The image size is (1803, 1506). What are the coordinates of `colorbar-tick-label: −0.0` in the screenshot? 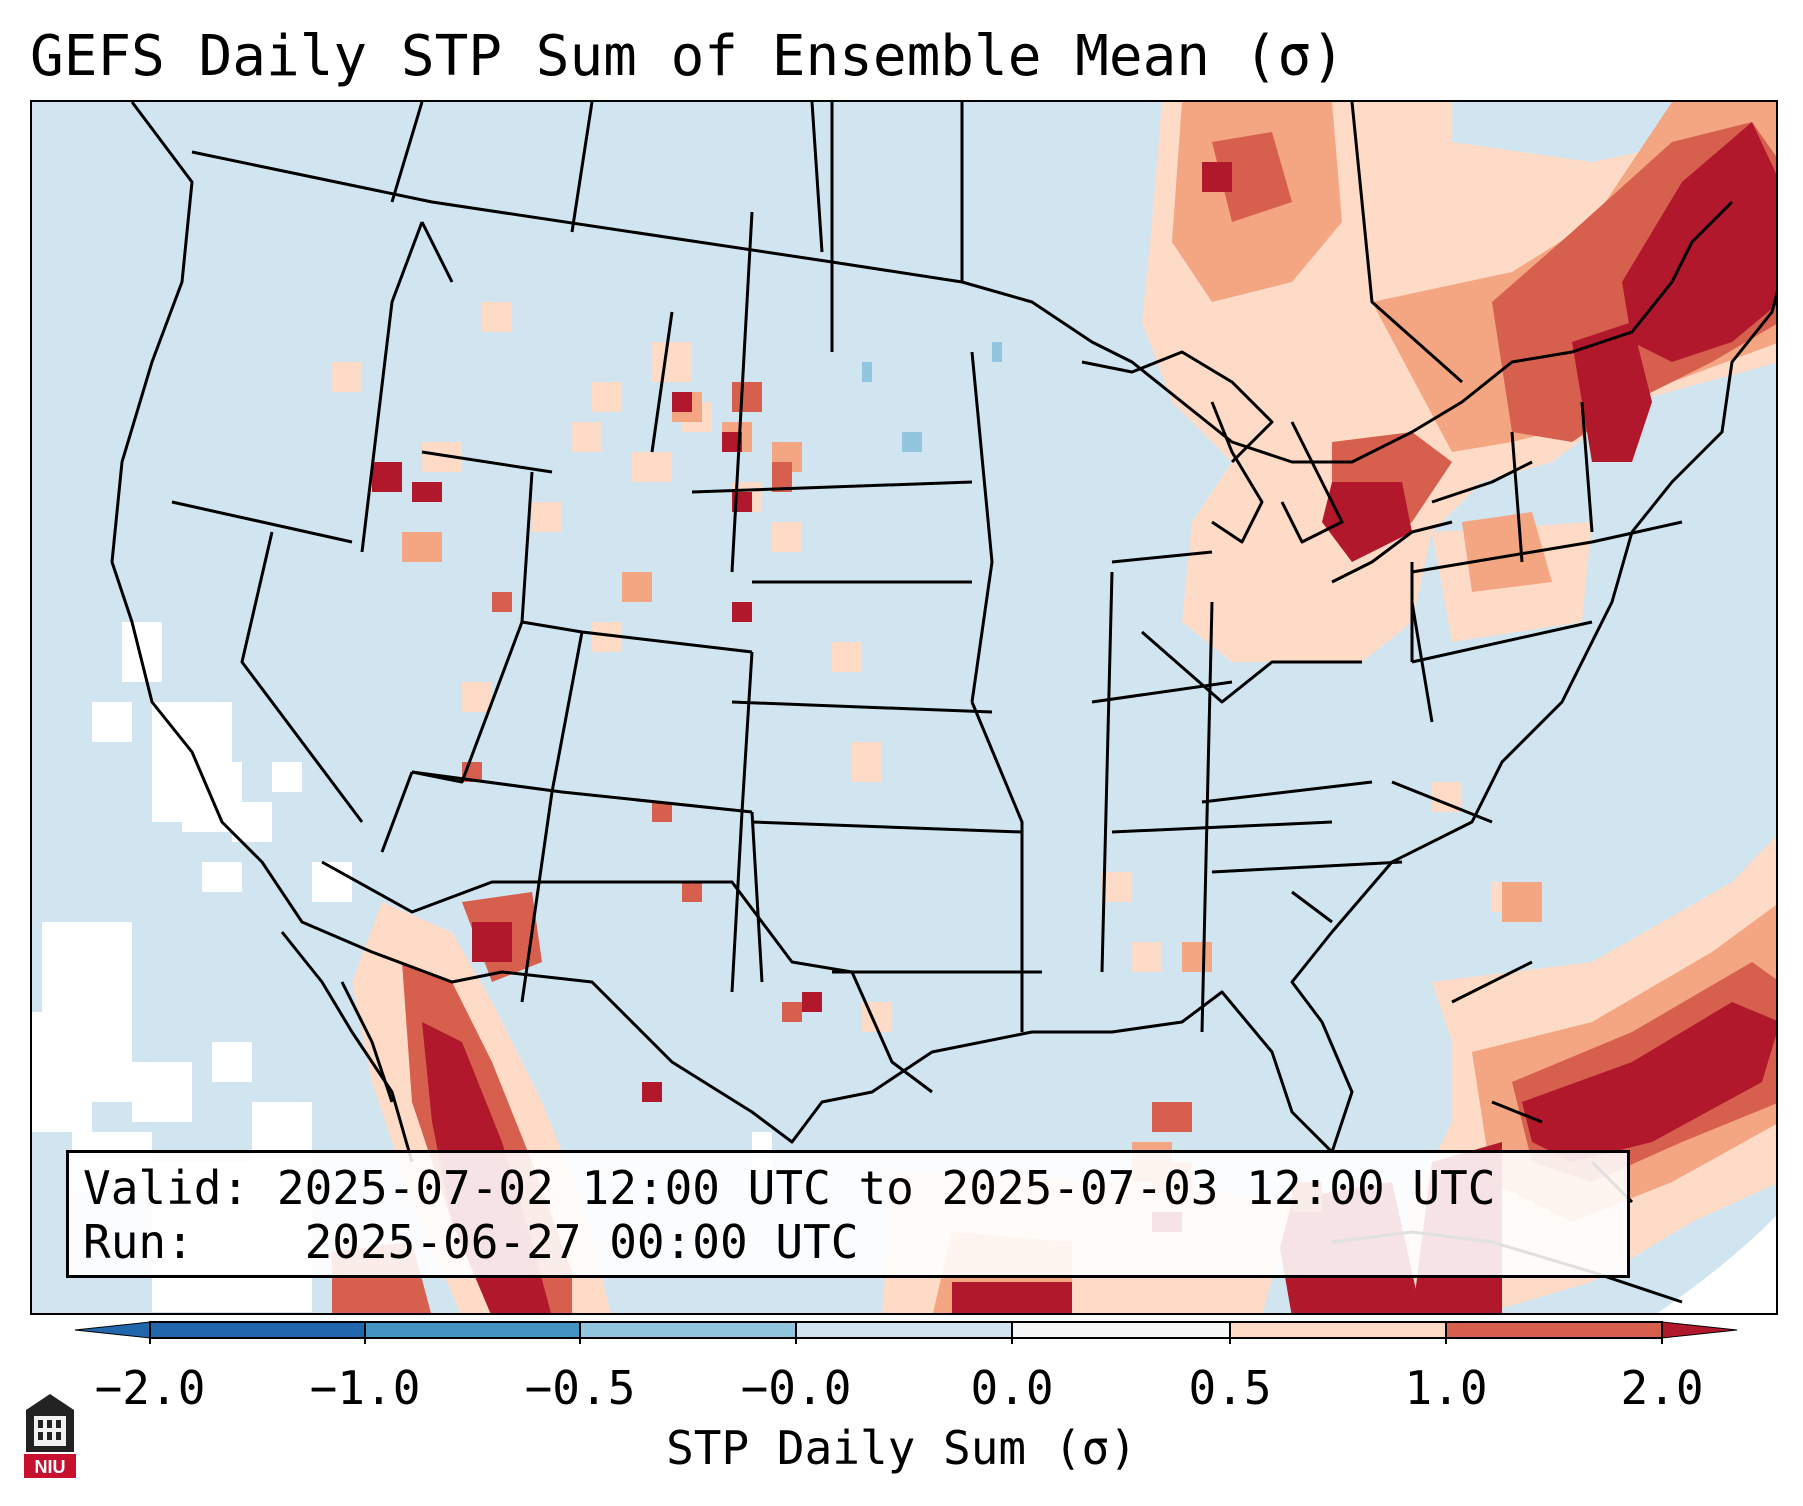 It's located at (796, 1388).